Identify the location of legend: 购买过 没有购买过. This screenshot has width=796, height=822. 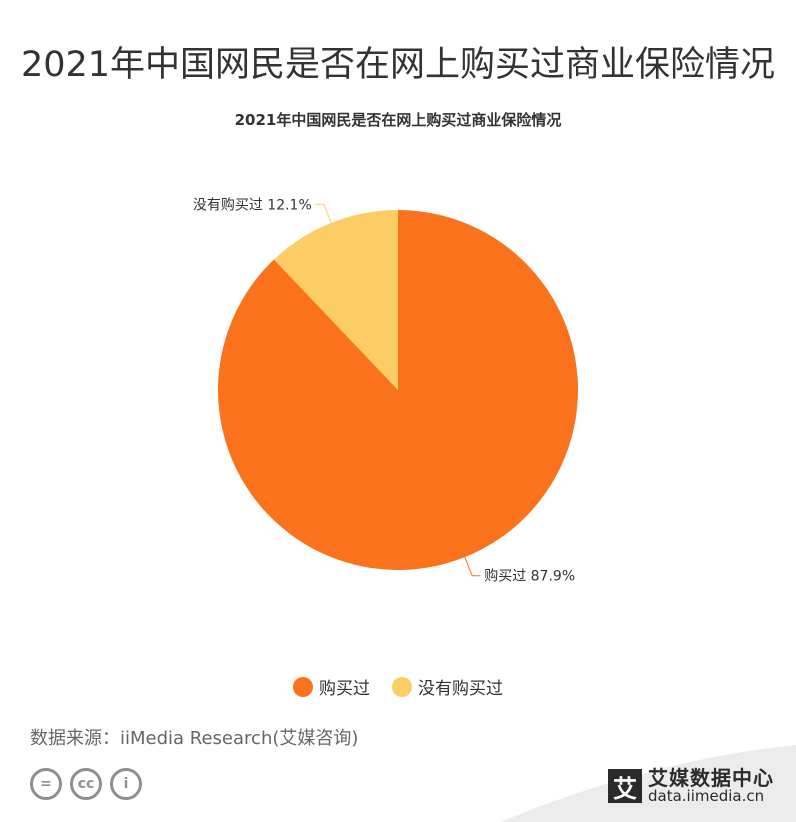
(398, 686).